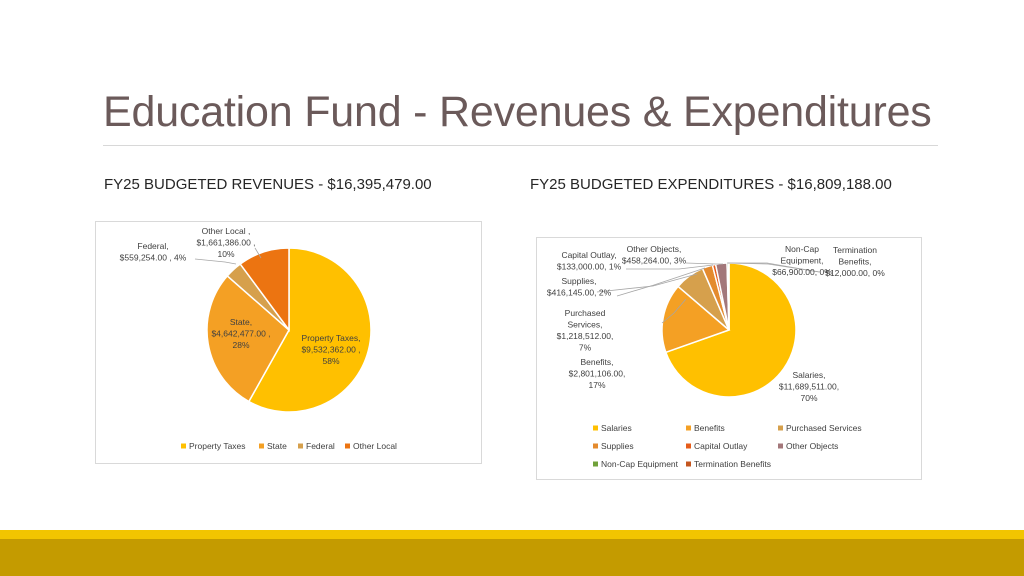  What do you see at coordinates (696, 319) in the screenshot?
I see `pie-slice-benefits` at bounding box center [696, 319].